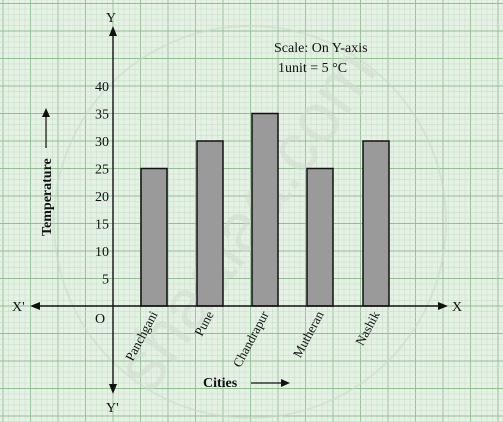 This screenshot has width=503, height=422. Describe the element at coordinates (285, 383) in the screenshot. I see `x-axis-title-arrowhead` at that location.